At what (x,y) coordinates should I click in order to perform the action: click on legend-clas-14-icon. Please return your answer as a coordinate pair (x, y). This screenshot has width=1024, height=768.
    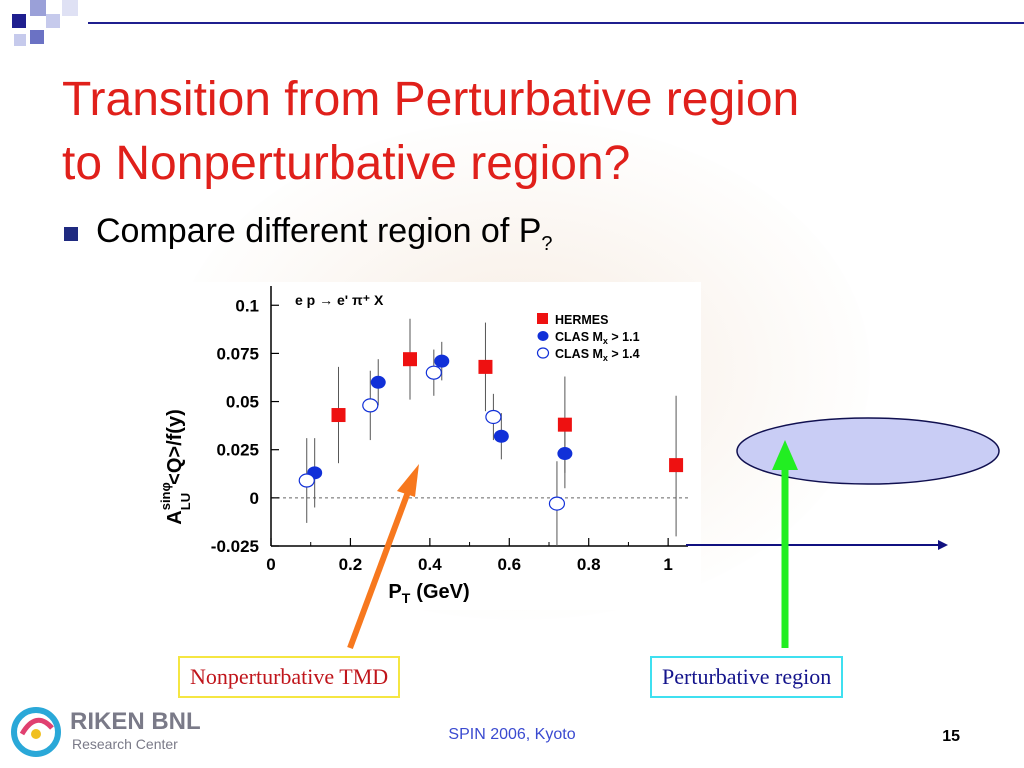
    Looking at the image, I should click on (543, 353).